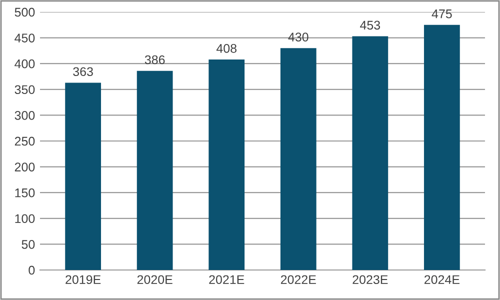  I want to click on x-tick-label: 2022E, so click(298, 279).